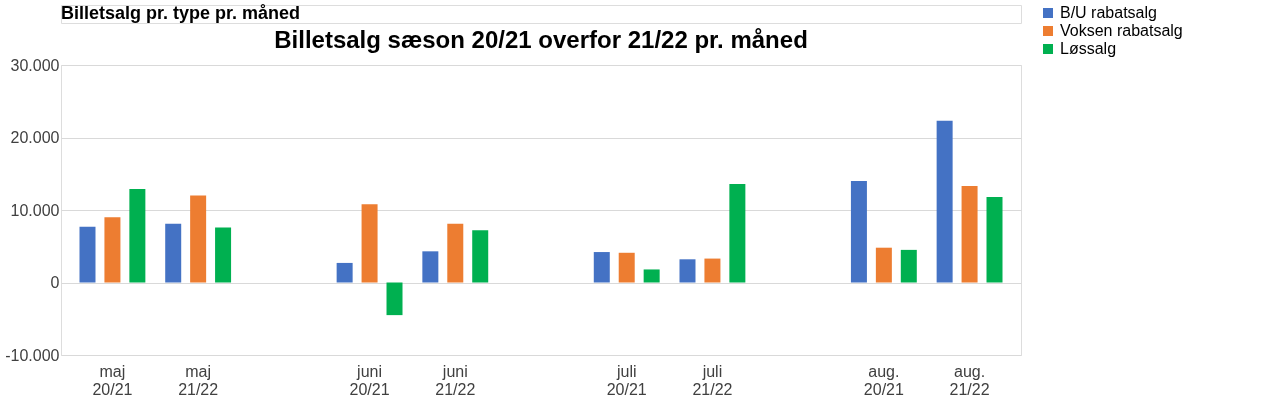 The width and height of the screenshot is (1283, 403). Describe the element at coordinates (35, 210) in the screenshot. I see `y-tick-label: 10.000` at that location.